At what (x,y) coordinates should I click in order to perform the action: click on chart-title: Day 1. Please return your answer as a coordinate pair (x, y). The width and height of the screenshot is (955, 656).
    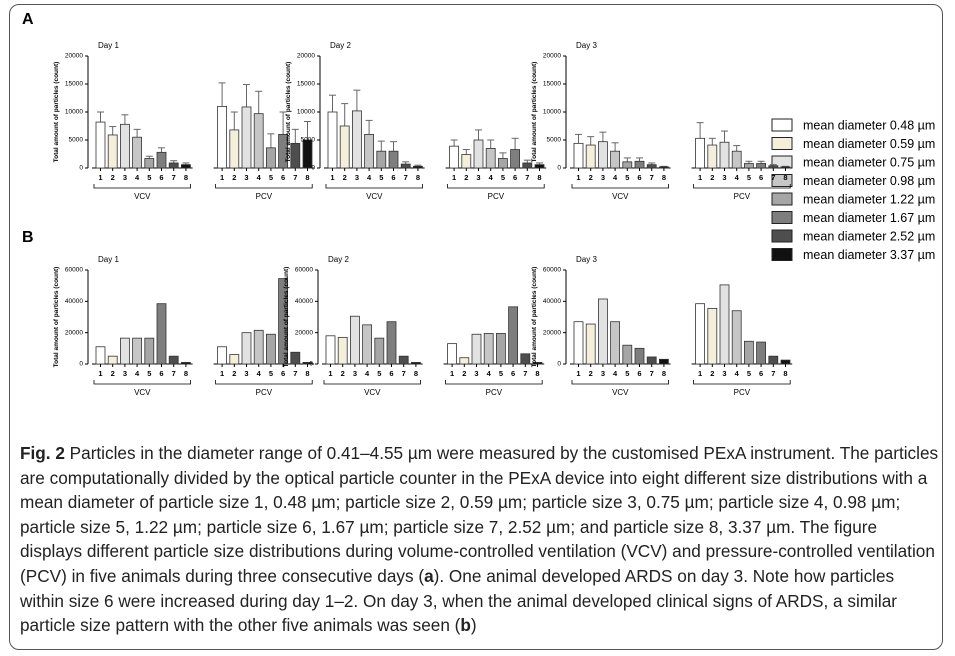
    Looking at the image, I should click on (108, 259).